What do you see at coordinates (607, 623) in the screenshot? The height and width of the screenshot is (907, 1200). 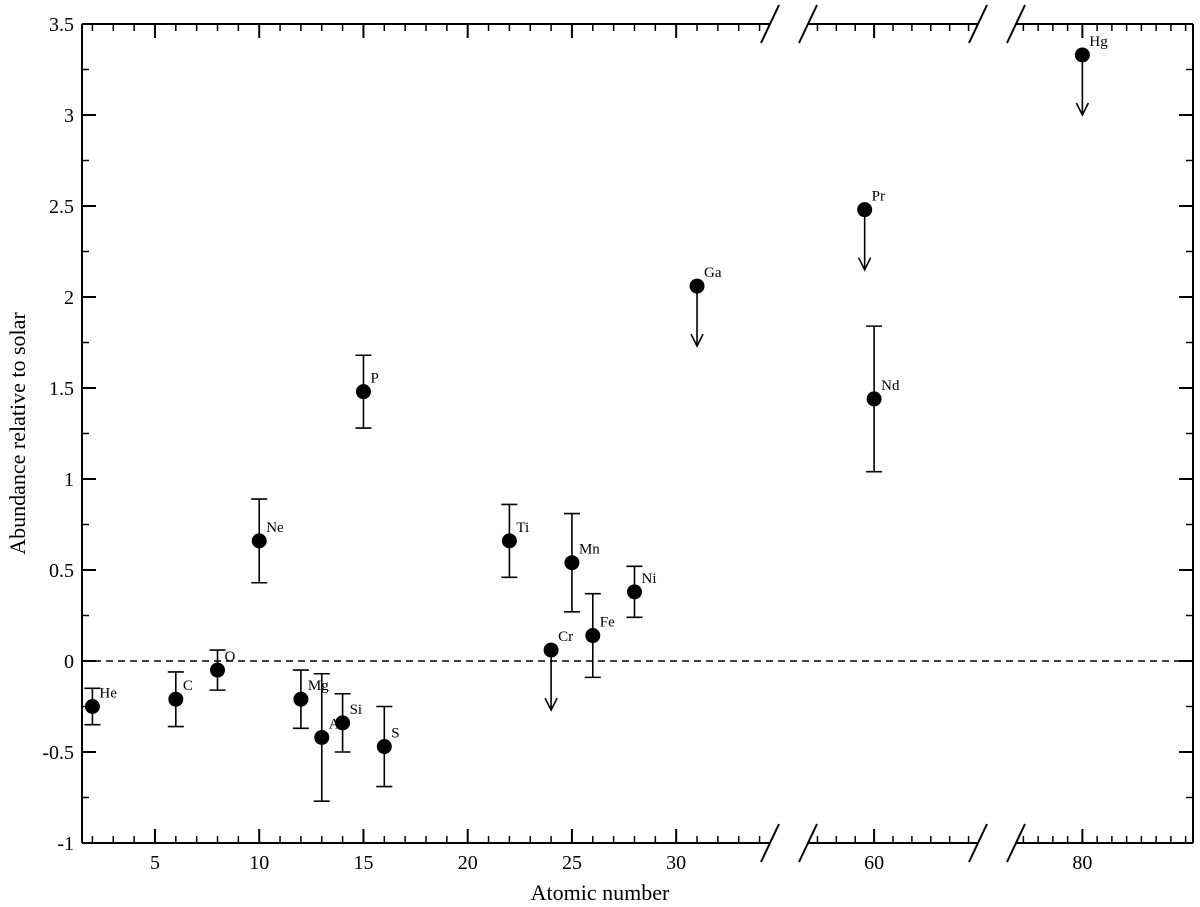 I see `point-label: Fe` at bounding box center [607, 623].